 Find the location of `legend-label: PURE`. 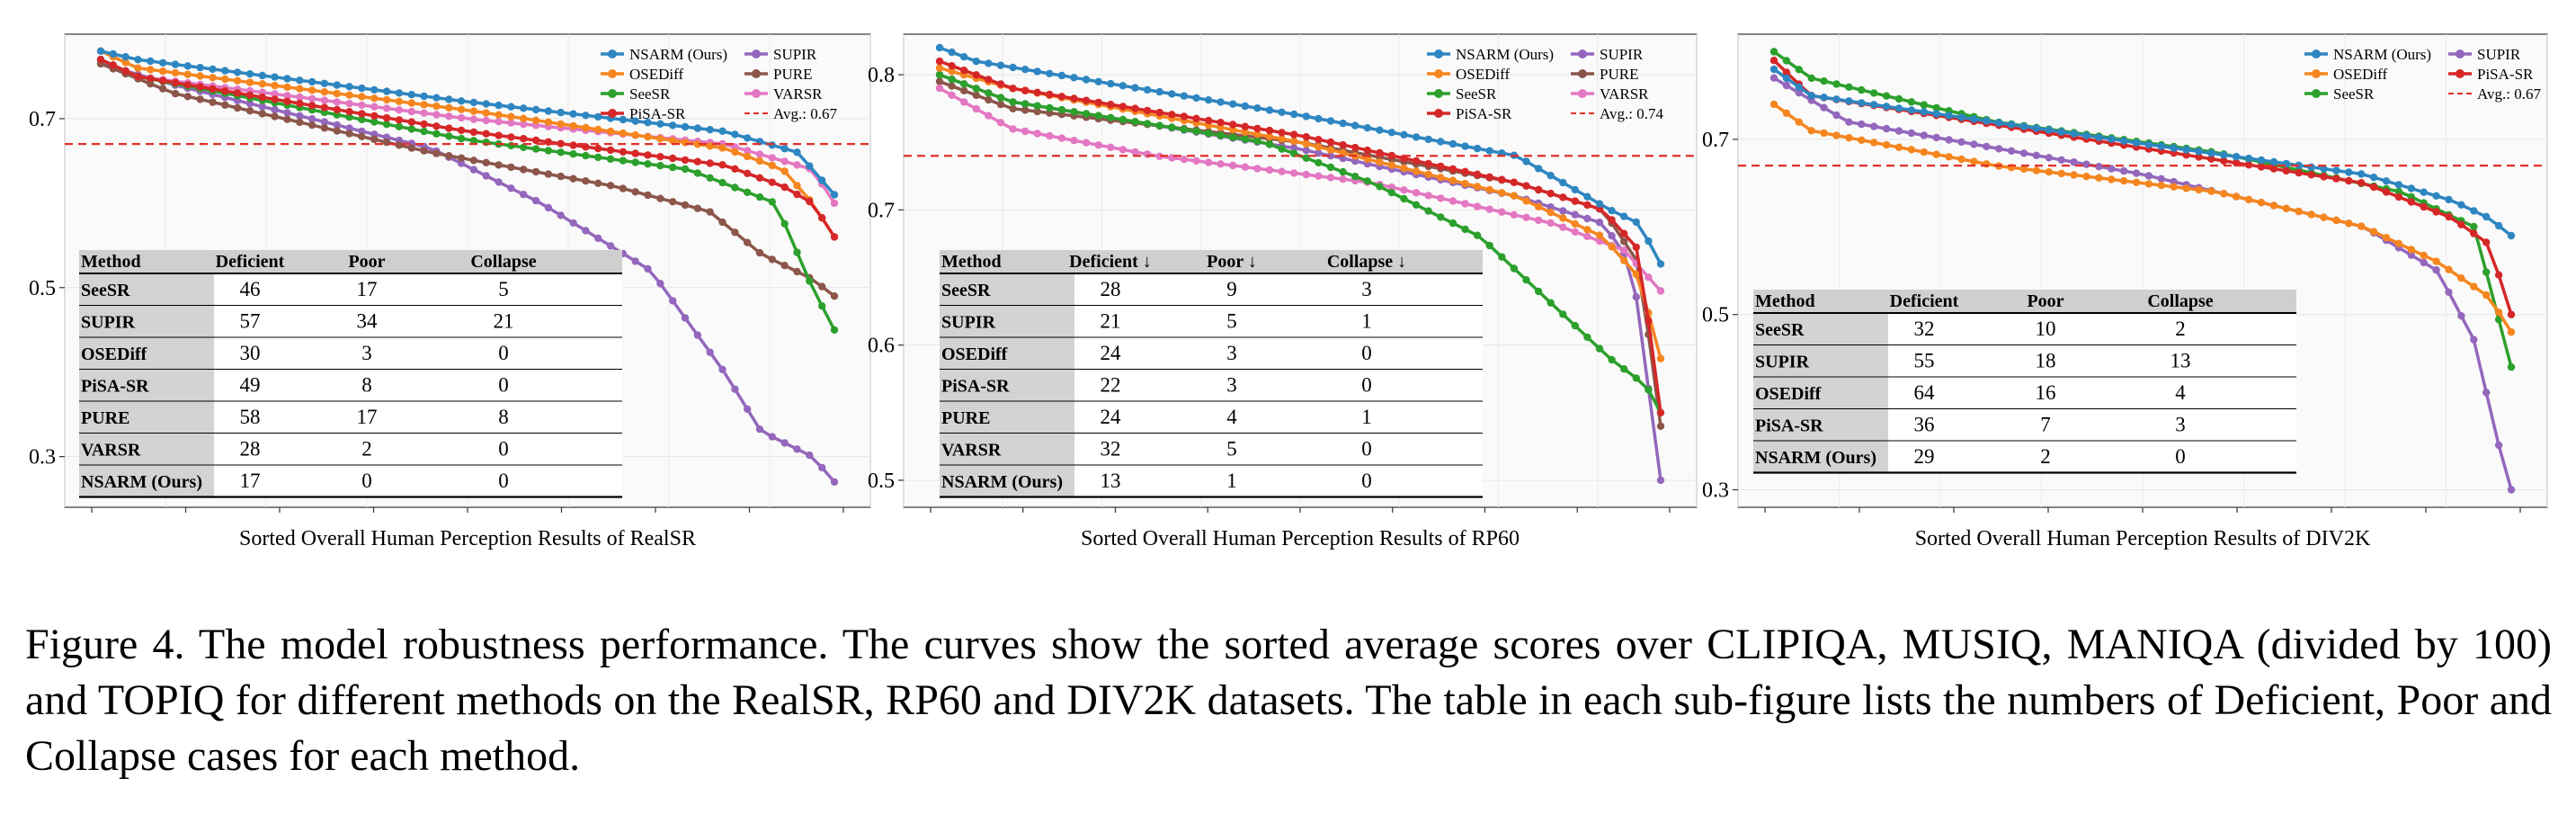

legend-label: PURE is located at coordinates (793, 74).